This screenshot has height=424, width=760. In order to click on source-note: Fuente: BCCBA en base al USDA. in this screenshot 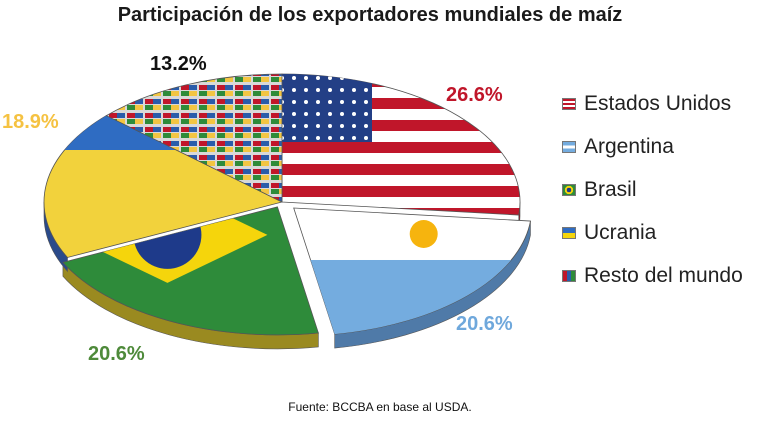, I will do `click(380, 407)`.